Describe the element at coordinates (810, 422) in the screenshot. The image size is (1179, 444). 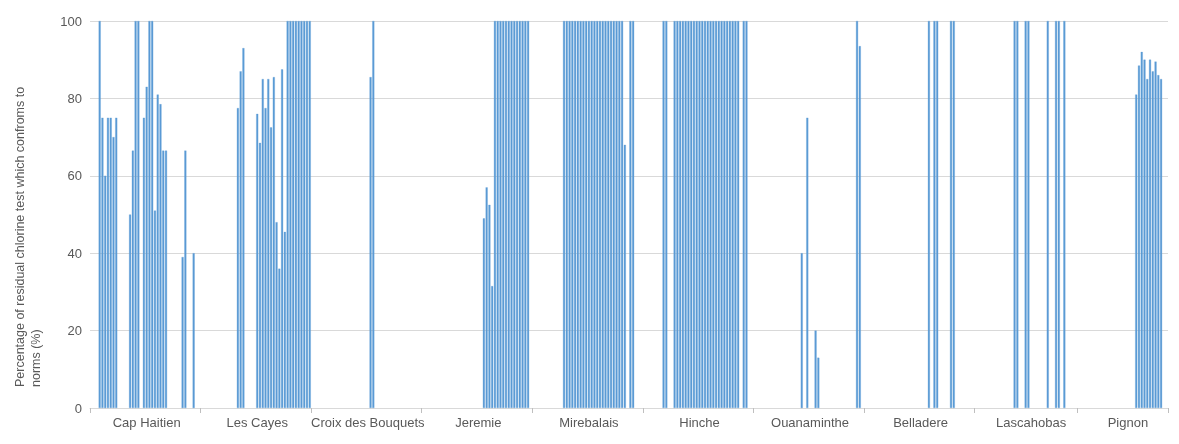
I see `x-tick-label: Ouanaminthe` at that location.